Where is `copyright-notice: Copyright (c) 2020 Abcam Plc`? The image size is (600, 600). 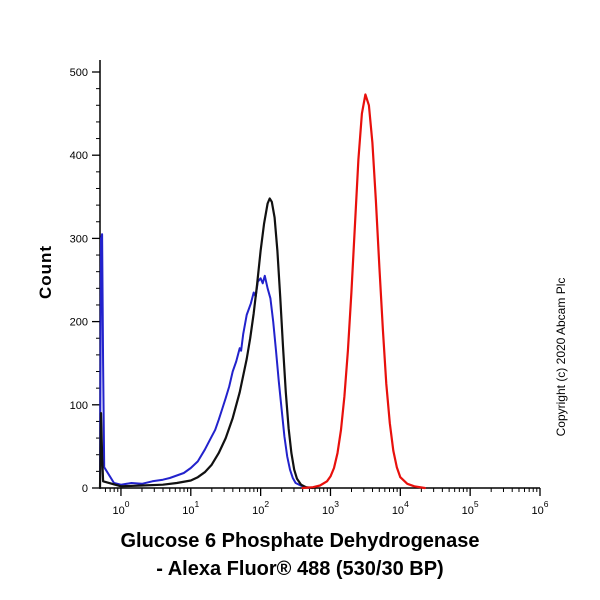 copyright-notice: Copyright (c) 2020 Abcam Plc is located at coordinates (561, 357).